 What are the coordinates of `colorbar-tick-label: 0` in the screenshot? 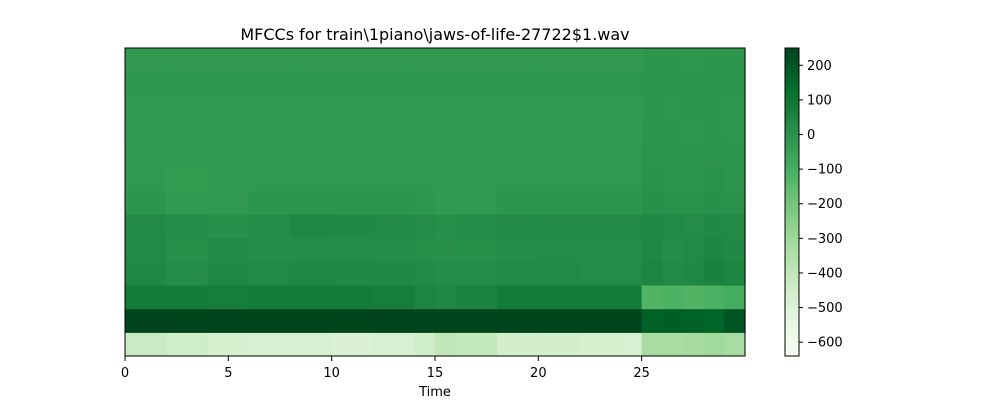 It's located at (811, 135).